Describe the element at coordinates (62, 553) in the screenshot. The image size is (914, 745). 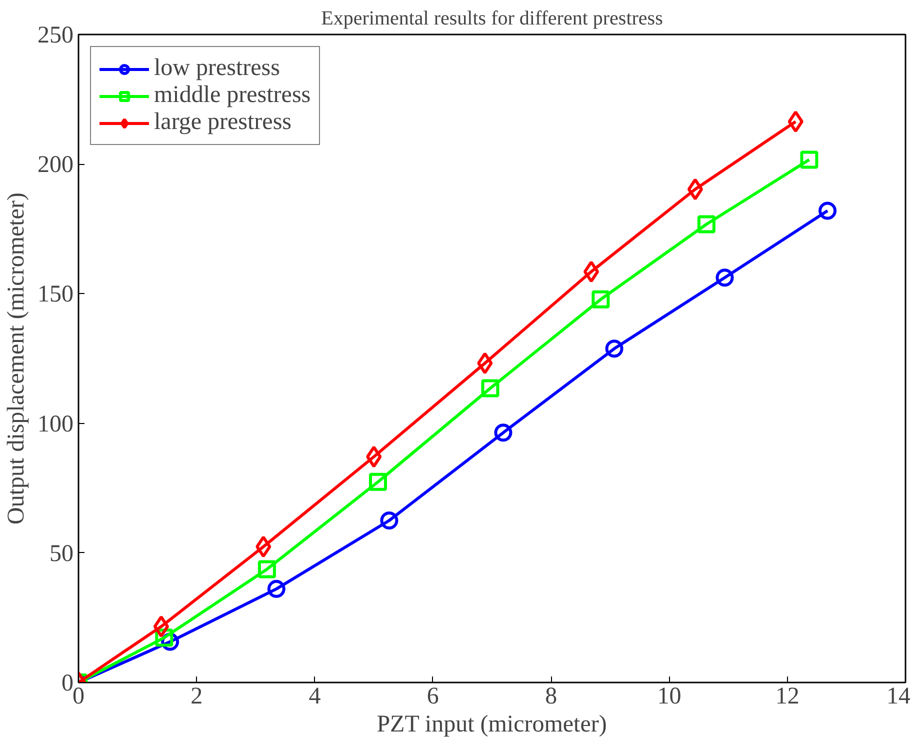
I see `y-tick-label: 50` at that location.